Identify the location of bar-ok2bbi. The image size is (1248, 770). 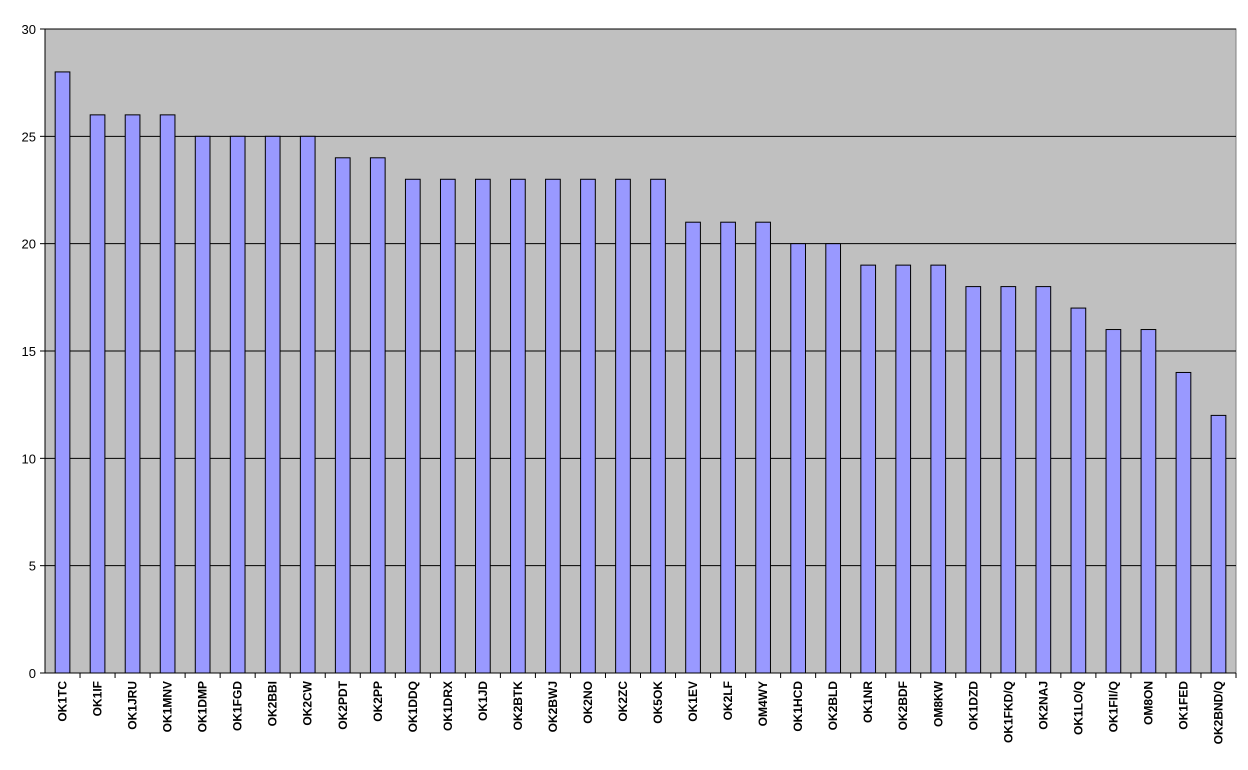
(272, 404).